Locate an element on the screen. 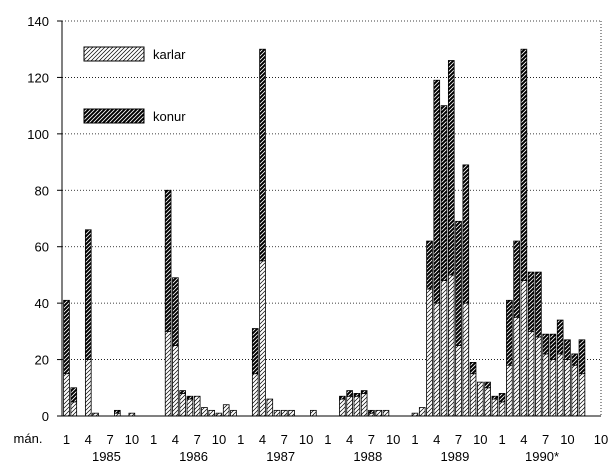  x-tick-label-1985-10: 10 is located at coordinates (132, 439).